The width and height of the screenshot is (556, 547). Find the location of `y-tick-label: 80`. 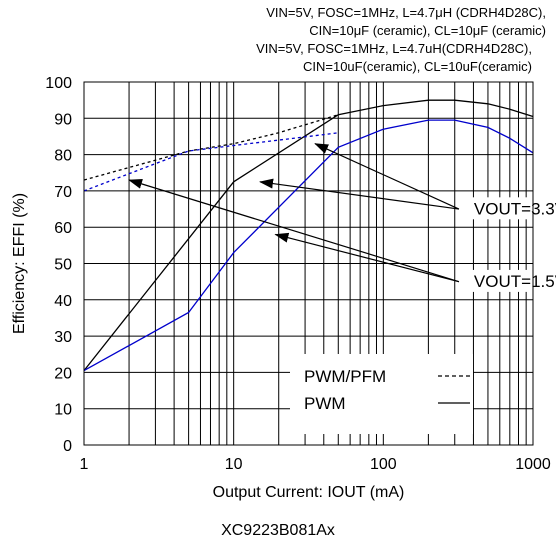

y-tick-label: 80 is located at coordinates (63, 156).